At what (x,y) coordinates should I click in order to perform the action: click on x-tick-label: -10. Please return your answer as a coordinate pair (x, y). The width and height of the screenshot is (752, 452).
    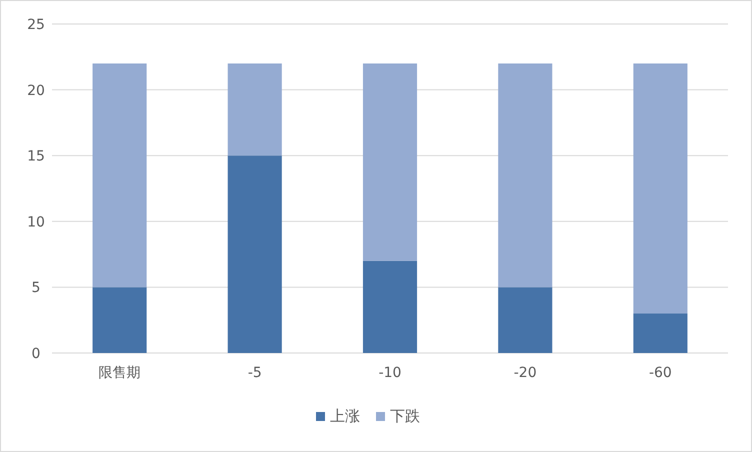
    Looking at the image, I should click on (390, 373).